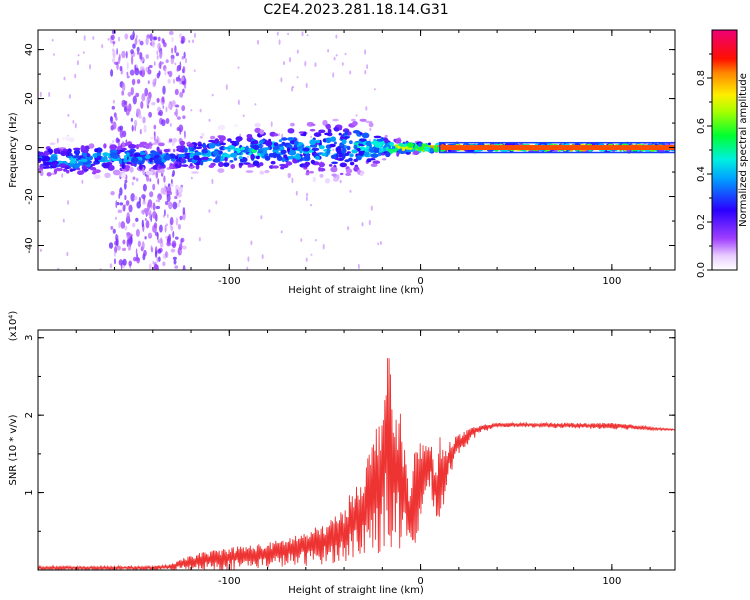  I want to click on snr-y-tick-label: 1, so click(29, 492).